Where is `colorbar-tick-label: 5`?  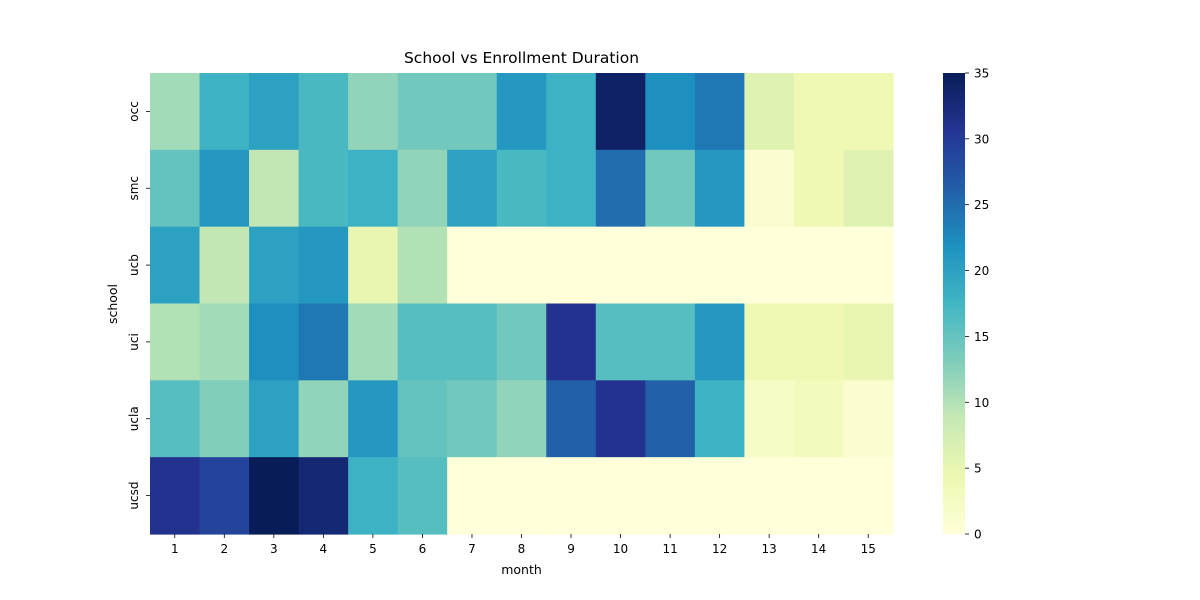 colorbar-tick-label: 5 is located at coordinates (978, 469).